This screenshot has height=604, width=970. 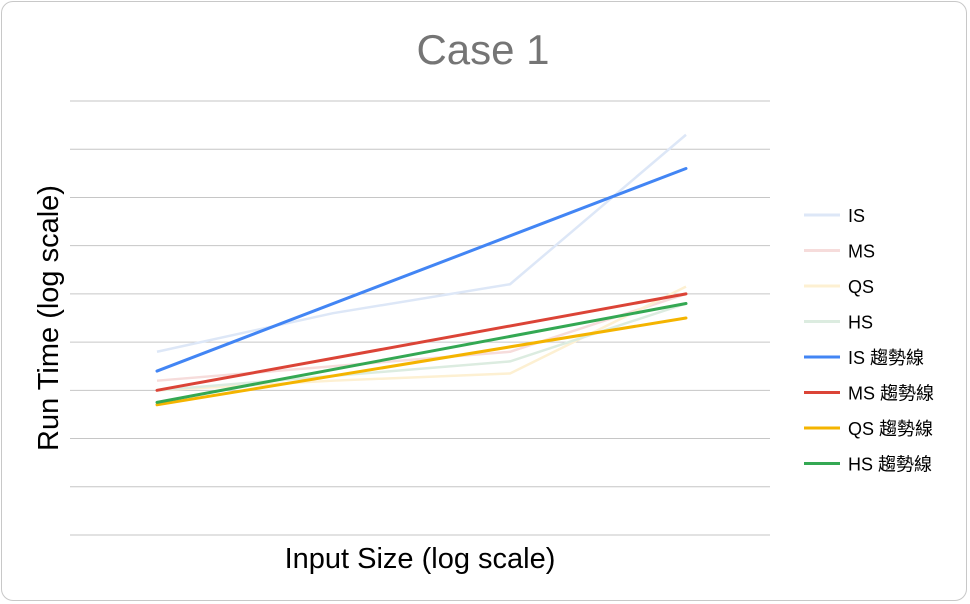 What do you see at coordinates (861, 287) in the screenshot?
I see `legend-label: QS` at bounding box center [861, 287].